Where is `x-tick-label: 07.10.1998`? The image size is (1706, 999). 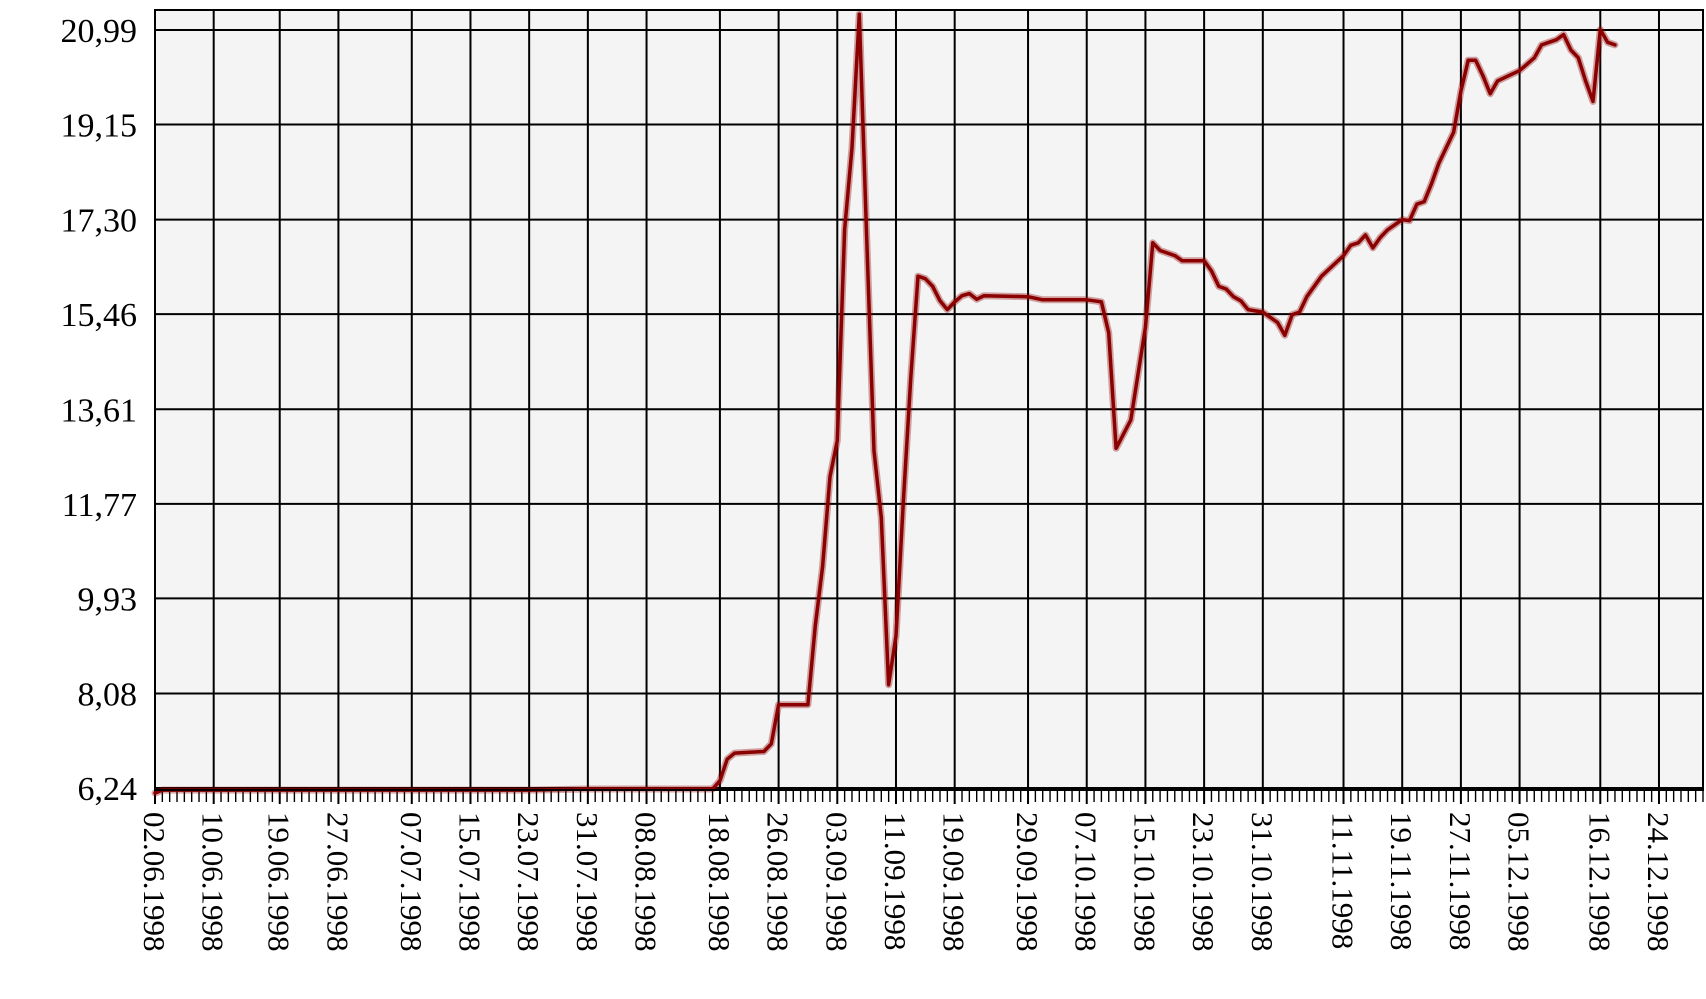 x-tick-label: 07.10.1998 is located at coordinates (1086, 882).